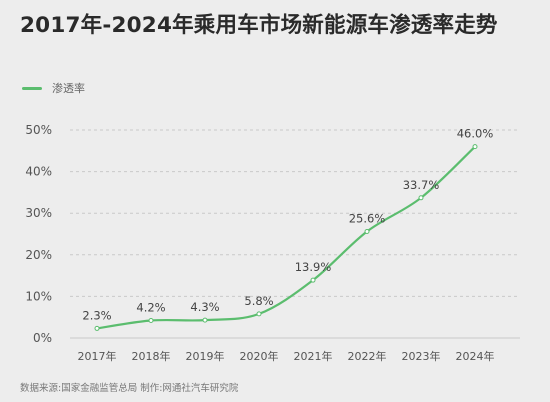  I want to click on x-tick-label: 2021年, so click(313, 356).